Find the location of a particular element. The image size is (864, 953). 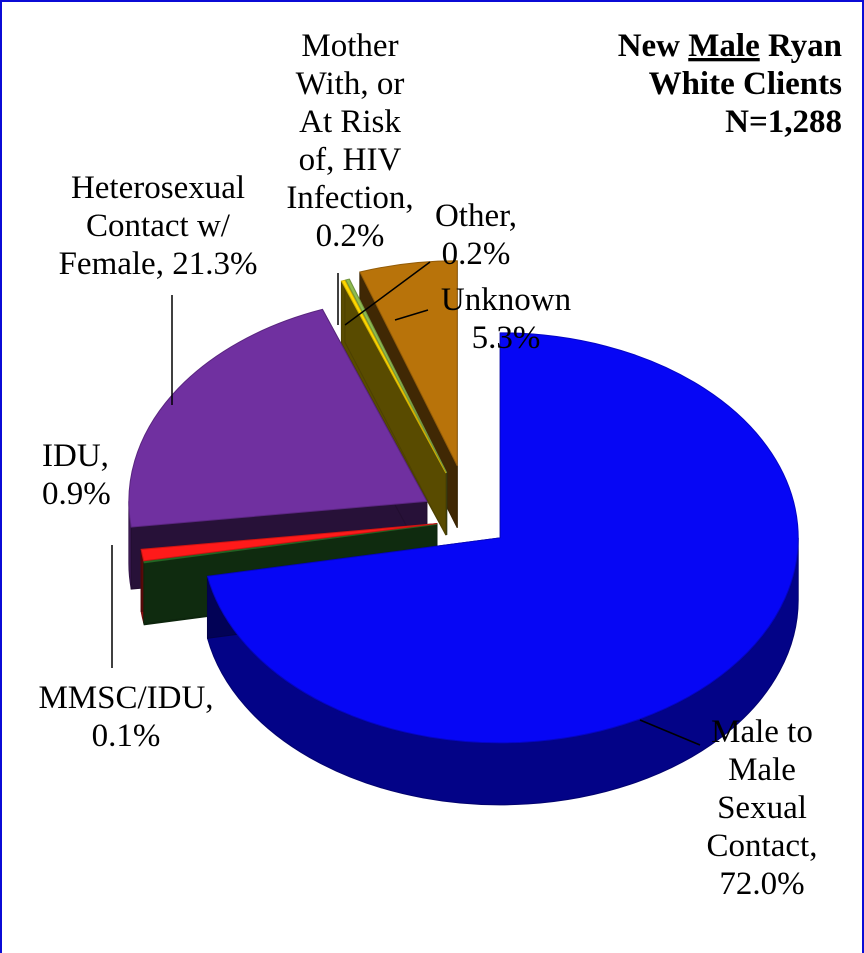

chart-title-line-2: White Clients is located at coordinates (746, 84).